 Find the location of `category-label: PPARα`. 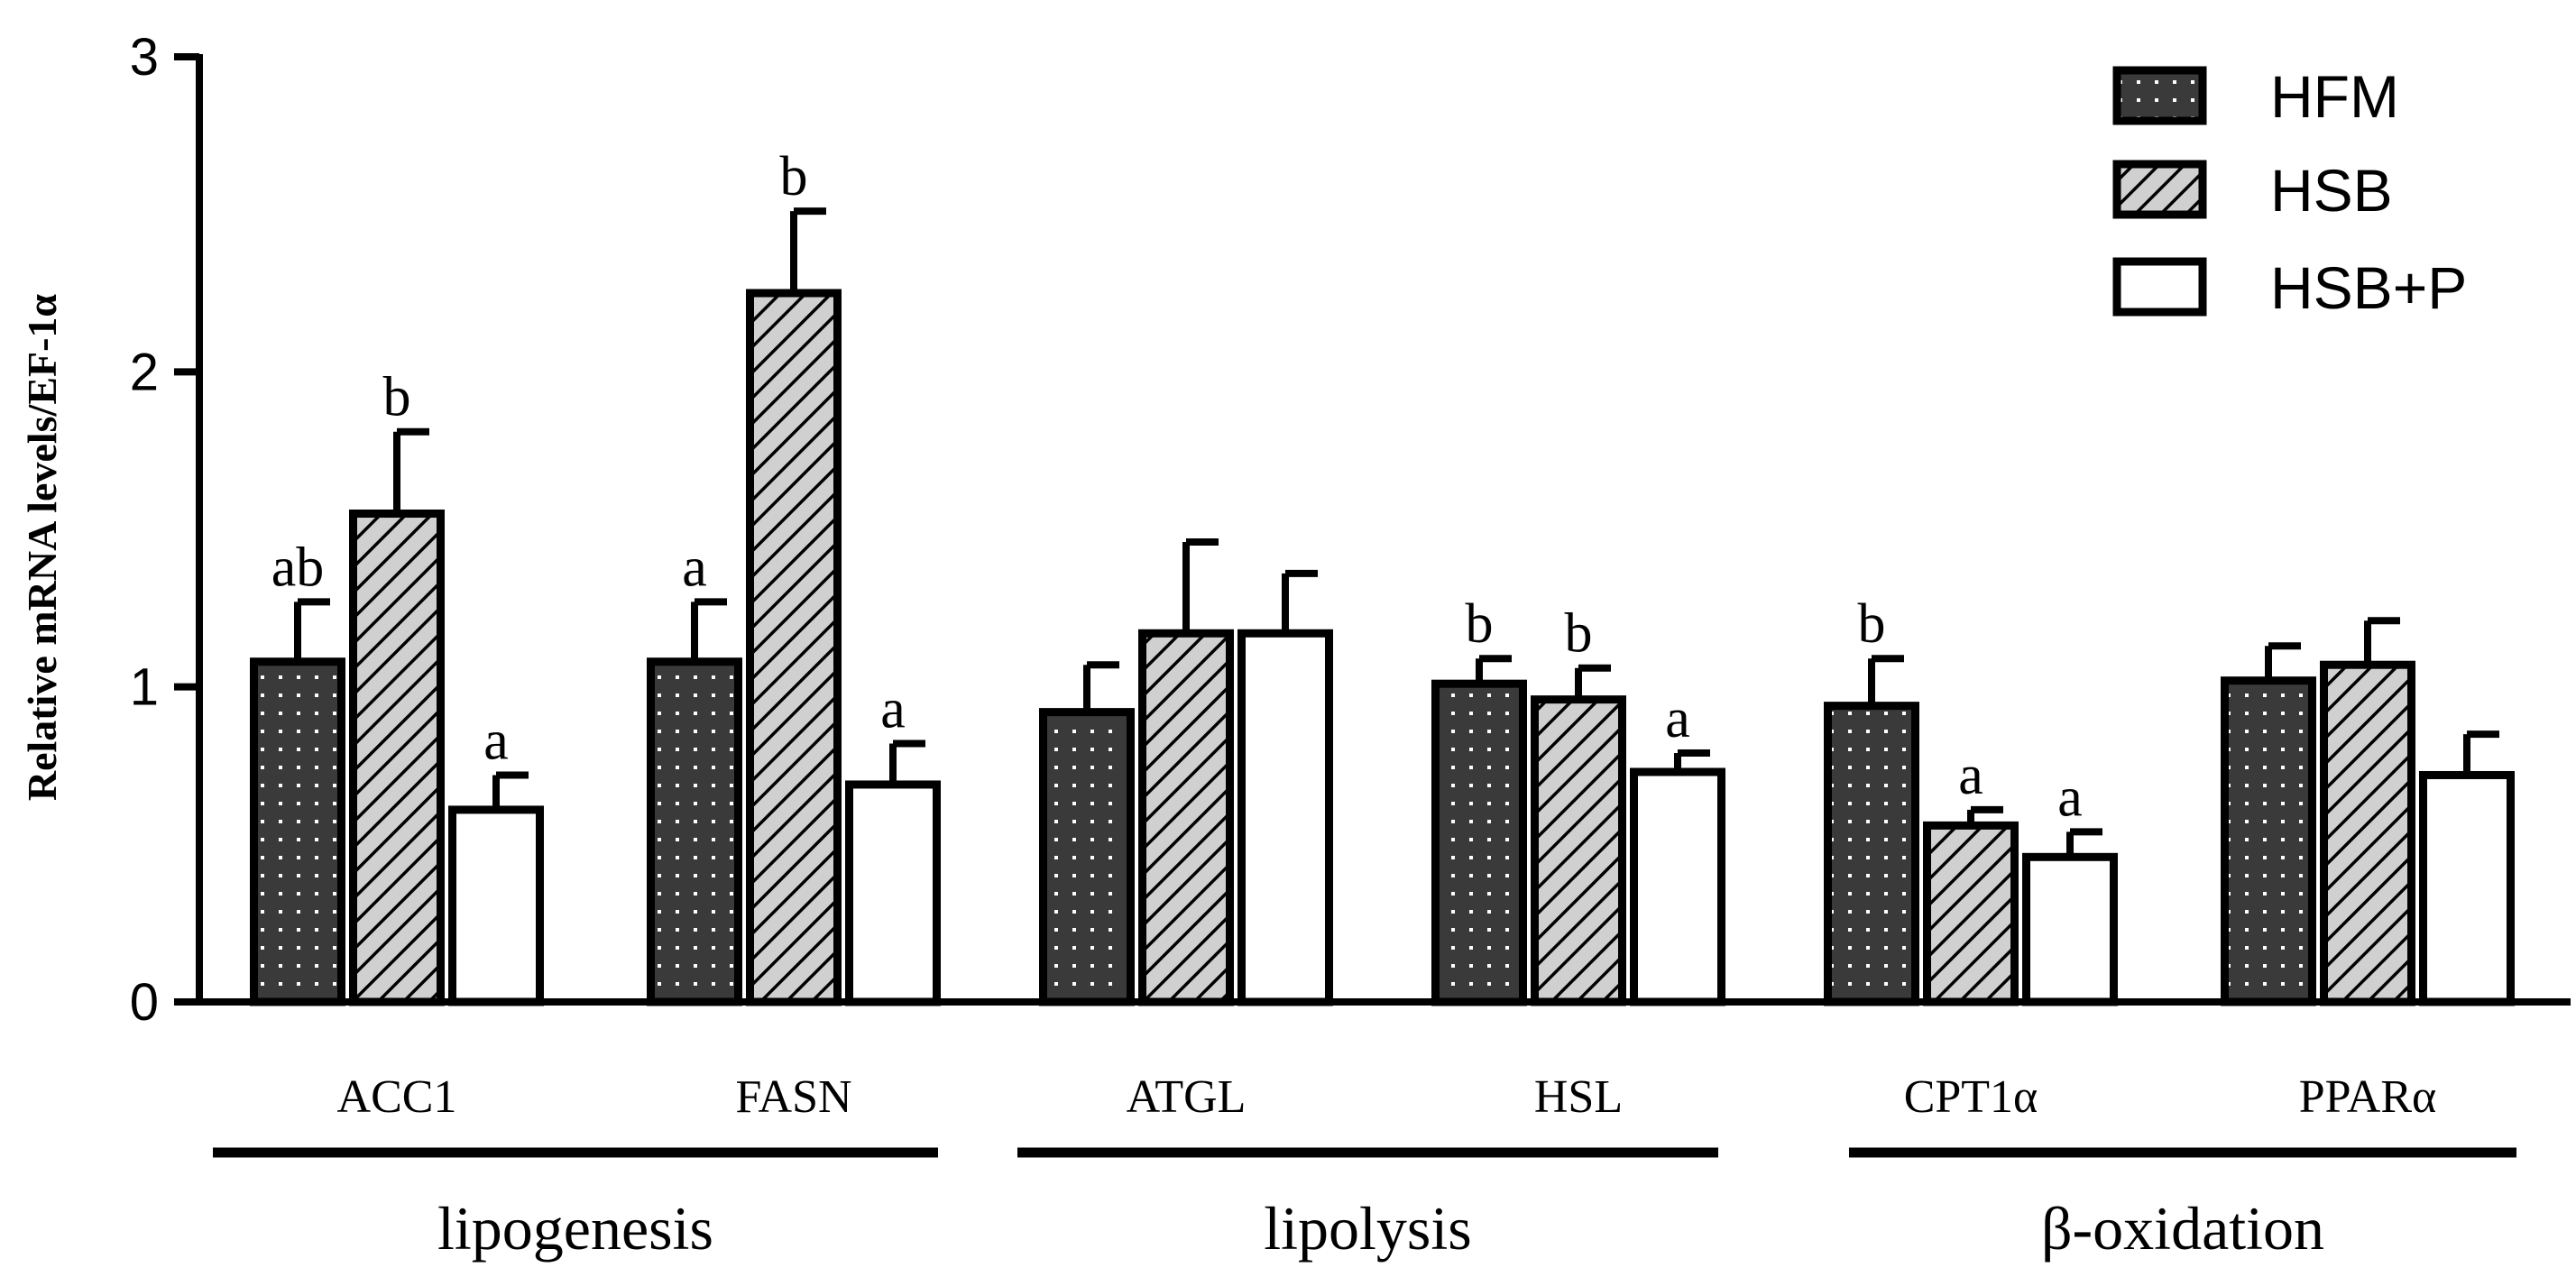

category-label: PPARα is located at coordinates (2368, 1097).